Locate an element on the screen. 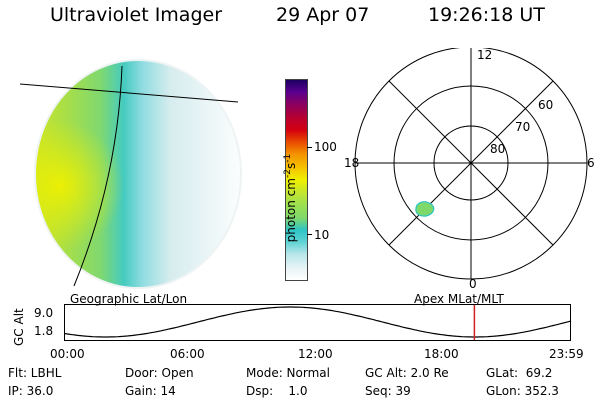  colorbar is located at coordinates (296, 180).